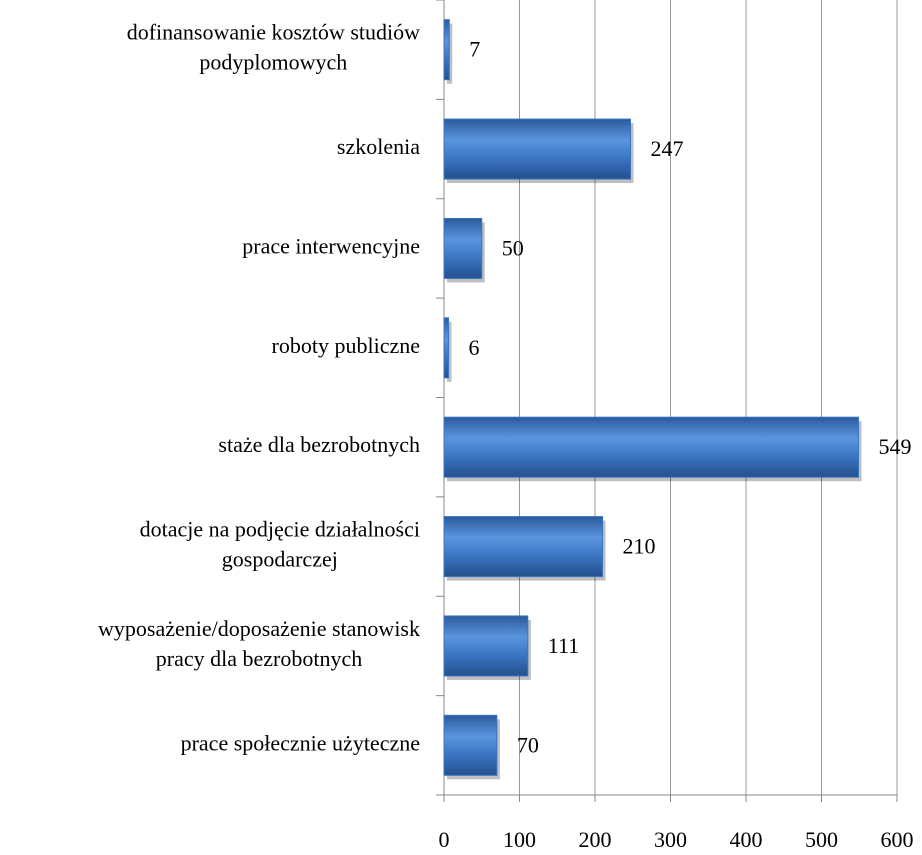 This screenshot has height=855, width=922. I want to click on y-tick-label: dotacje na podjęcie działalności, so click(280, 529).